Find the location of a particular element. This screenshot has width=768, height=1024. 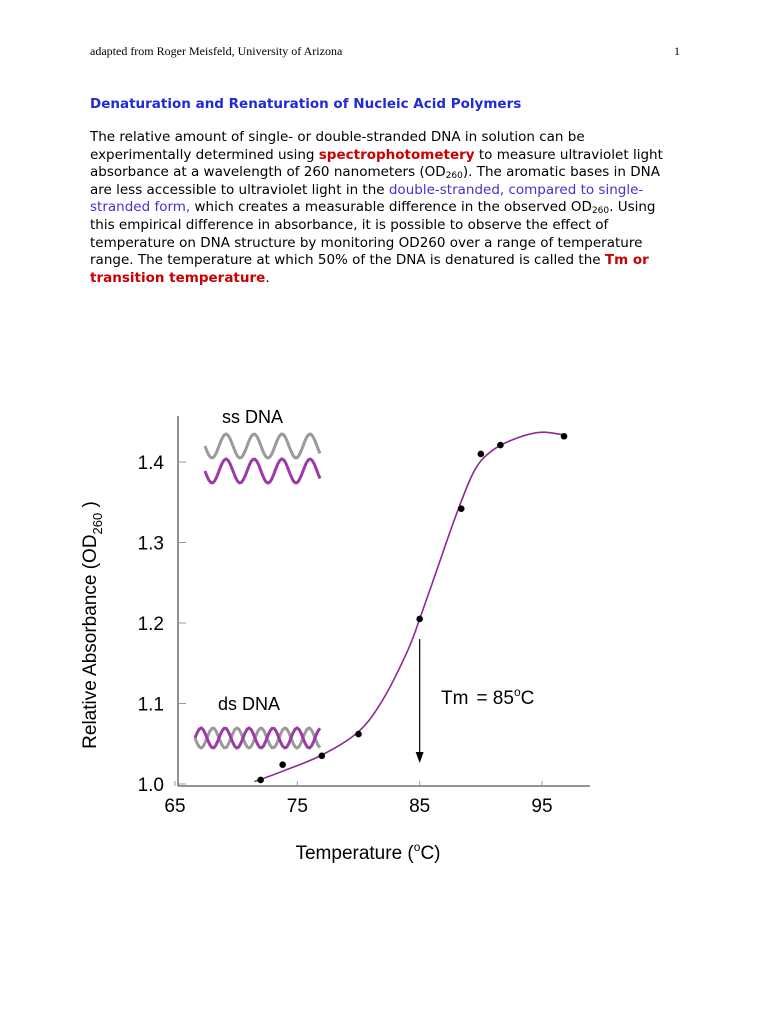

tm-label: Tm = 85oC is located at coordinates (487, 697).